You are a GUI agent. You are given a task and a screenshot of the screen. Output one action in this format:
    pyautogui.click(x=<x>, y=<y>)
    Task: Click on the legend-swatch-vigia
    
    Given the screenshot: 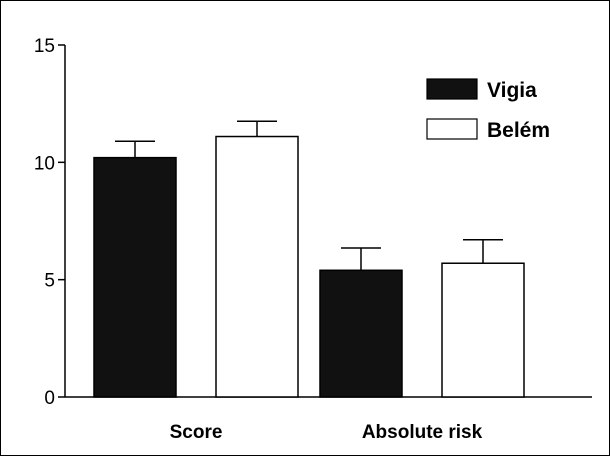 What is the action you would take?
    pyautogui.click(x=452, y=89)
    